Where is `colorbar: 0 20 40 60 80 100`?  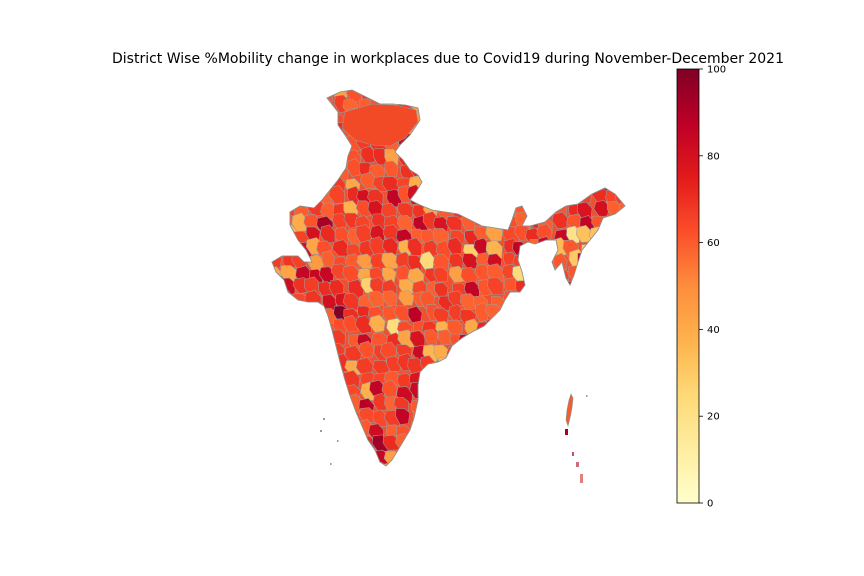 colorbar: 0 20 40 60 80 100 is located at coordinates (701, 287).